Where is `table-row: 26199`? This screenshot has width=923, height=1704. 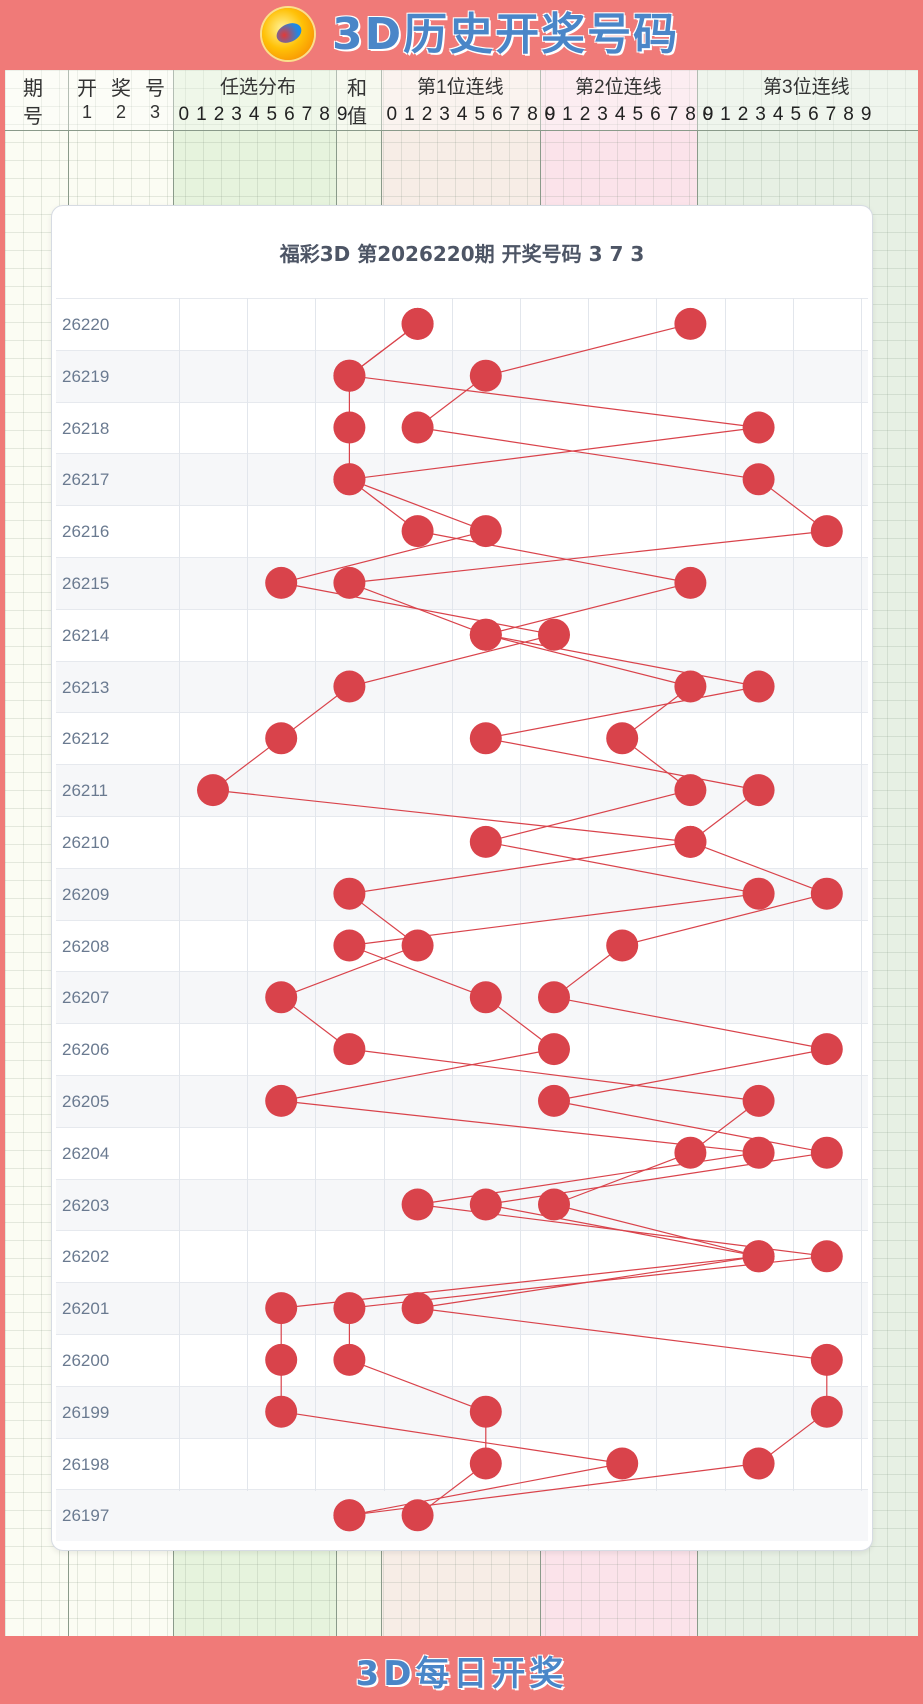 table-row: 26199 is located at coordinates (462, 1411).